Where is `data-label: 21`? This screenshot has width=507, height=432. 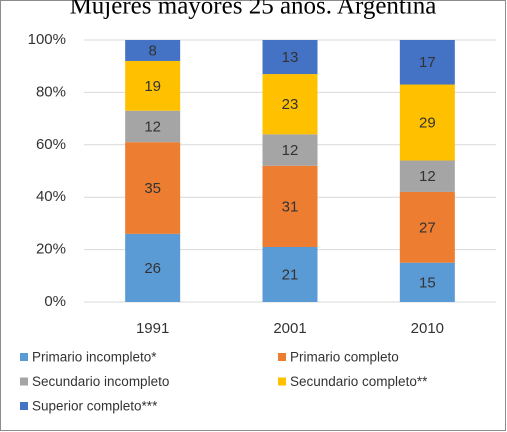 data-label: 21 is located at coordinates (290, 274).